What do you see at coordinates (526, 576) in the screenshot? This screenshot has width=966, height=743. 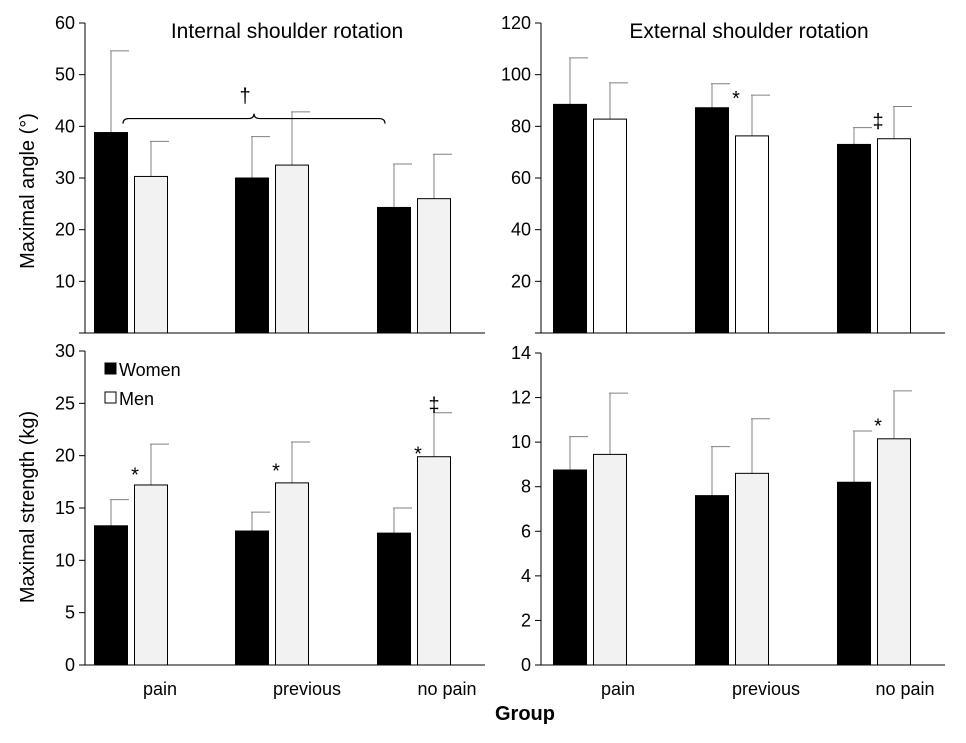 I see `y-tick-label-external-strength: 4` at bounding box center [526, 576].